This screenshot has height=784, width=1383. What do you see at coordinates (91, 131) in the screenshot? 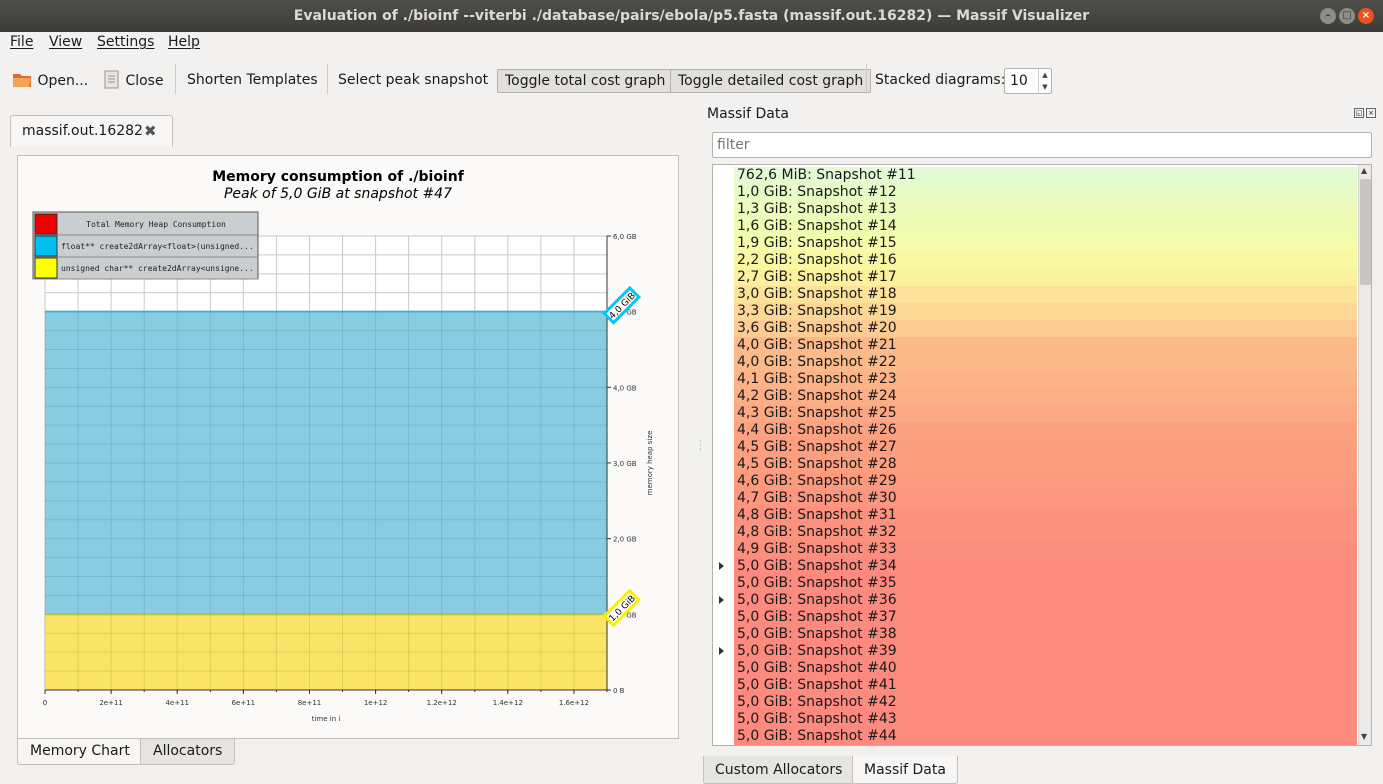
I see `tab-massif-file: massif.out.16282 ✖` at bounding box center [91, 131].